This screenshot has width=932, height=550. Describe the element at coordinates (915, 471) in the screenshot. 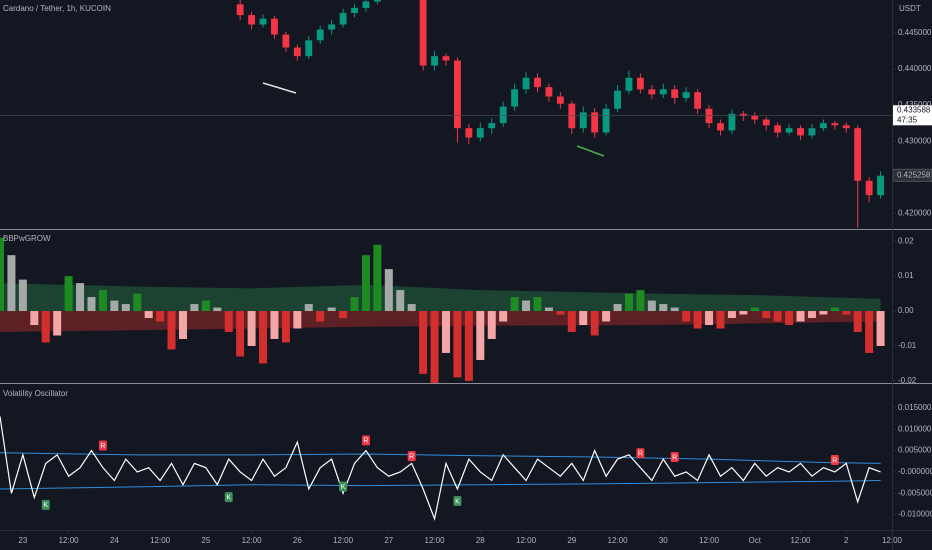

I see `y-tick-label: -0.000000` at that location.